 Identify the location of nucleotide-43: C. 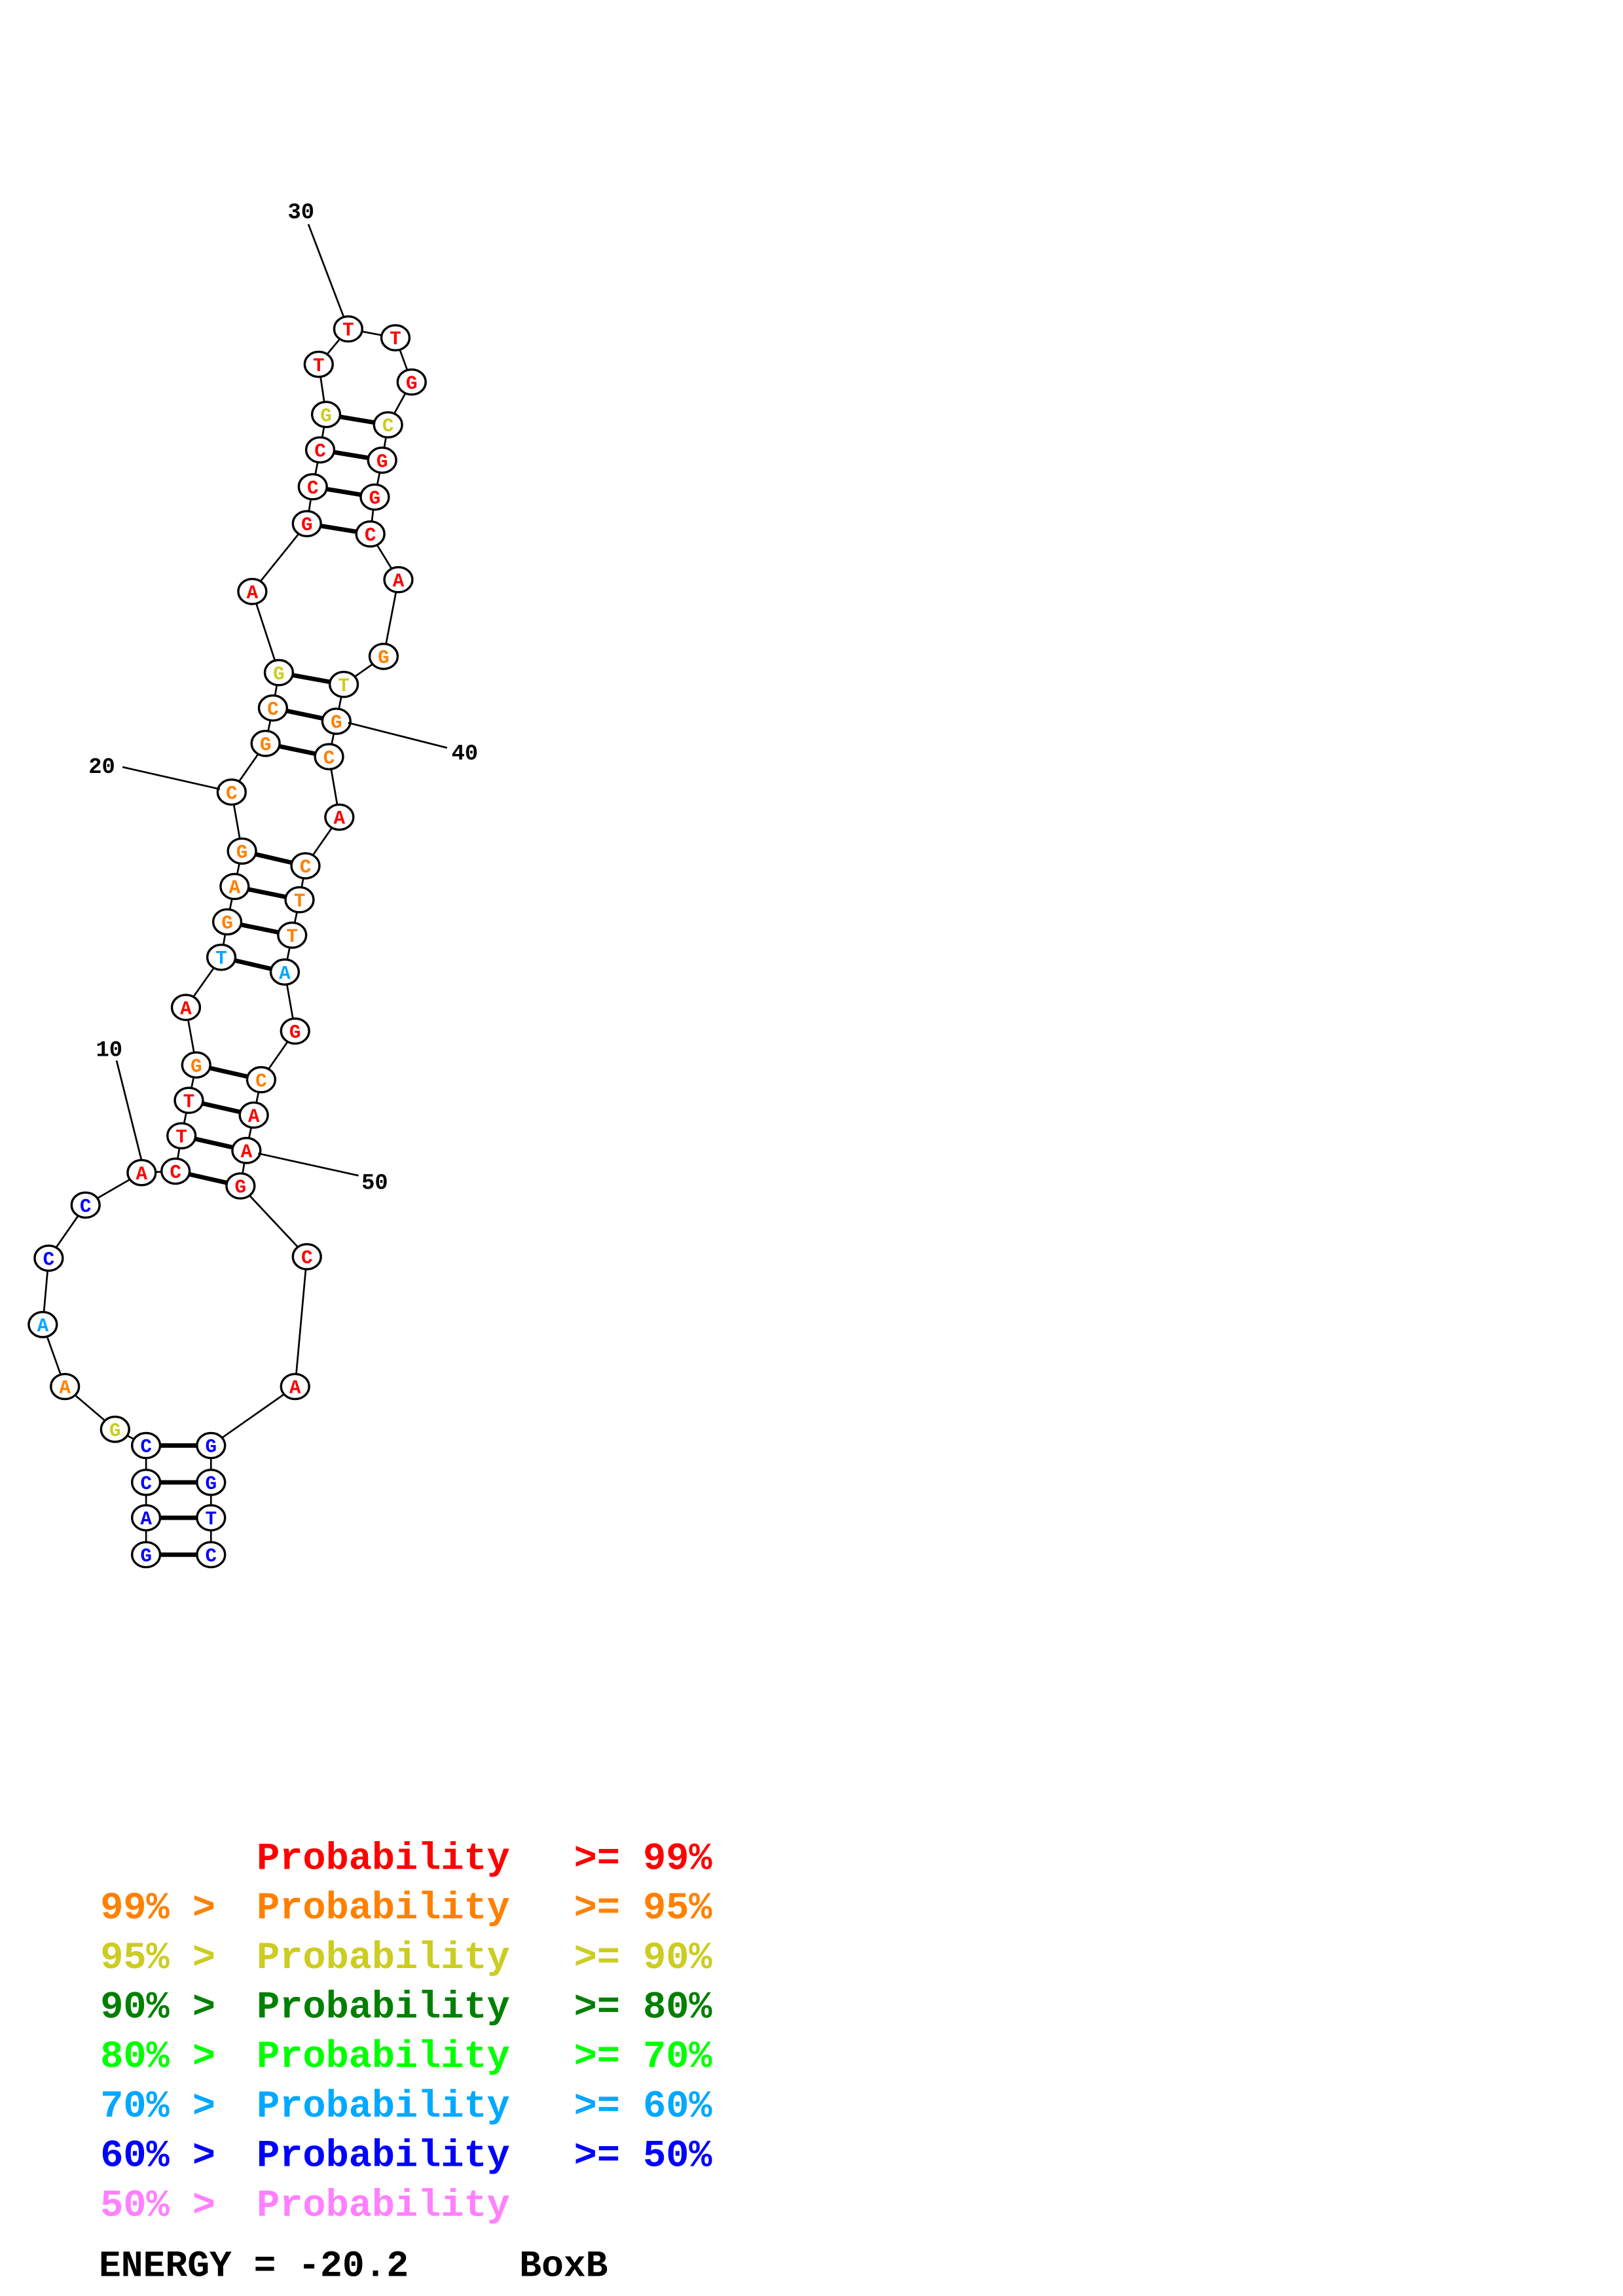
(305, 866).